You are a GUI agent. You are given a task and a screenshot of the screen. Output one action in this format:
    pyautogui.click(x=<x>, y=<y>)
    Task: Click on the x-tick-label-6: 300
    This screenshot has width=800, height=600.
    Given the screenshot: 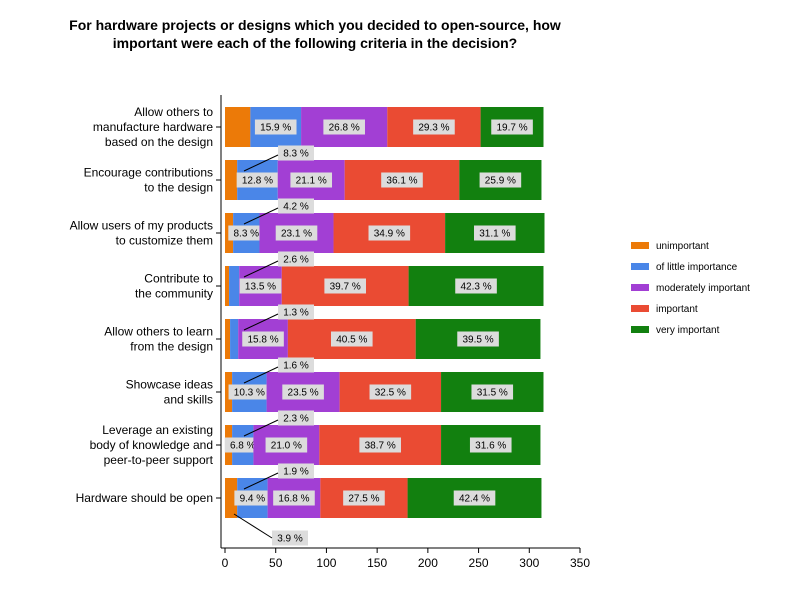 What is the action you would take?
    pyautogui.click(x=529, y=563)
    